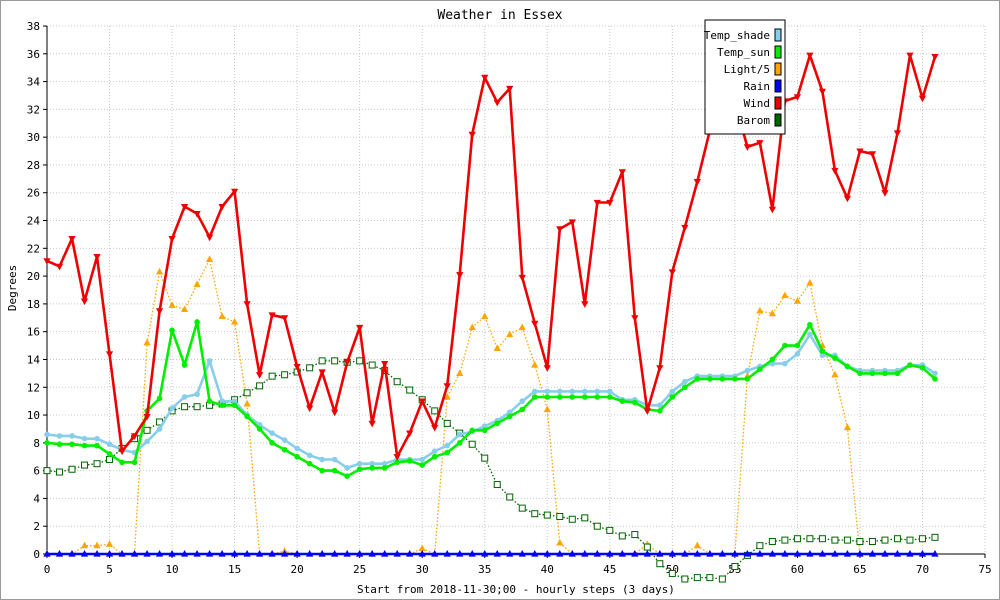  What do you see at coordinates (747, 69) in the screenshot?
I see `legend-label: Light/5` at bounding box center [747, 69].